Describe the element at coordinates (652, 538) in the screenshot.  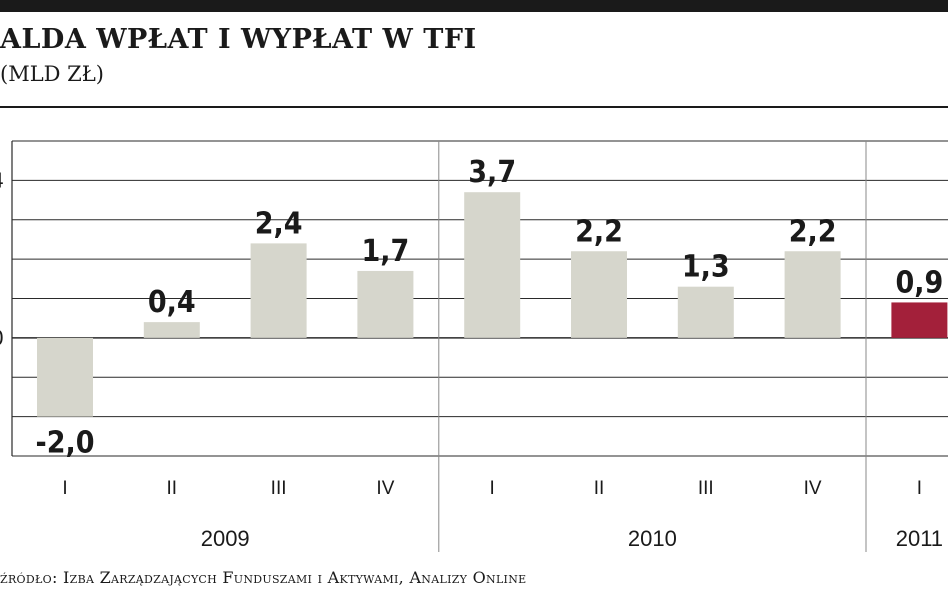
I see `year-label: 2010` at that location.